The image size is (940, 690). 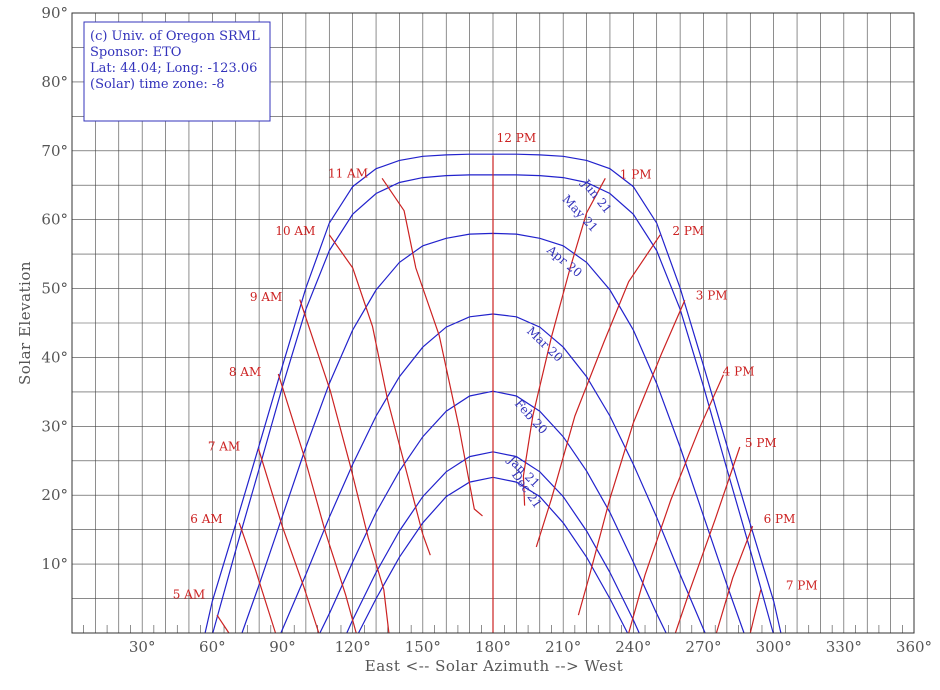 What do you see at coordinates (212, 647) in the screenshot?
I see `x-tick-label: 60°` at bounding box center [212, 647].